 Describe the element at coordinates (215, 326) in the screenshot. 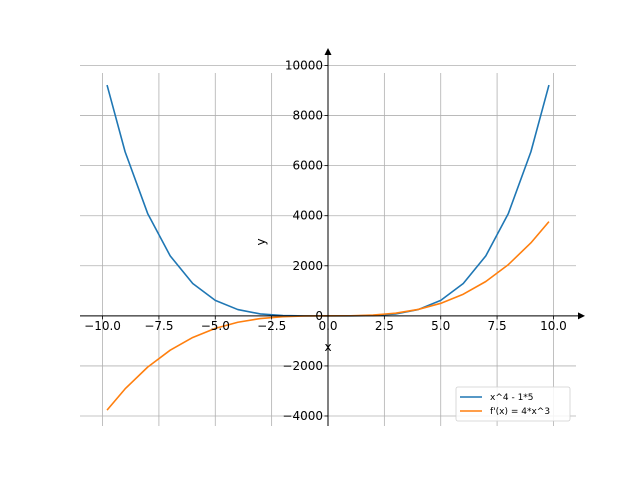

I see `x-tick-label: −5.0` at that location.